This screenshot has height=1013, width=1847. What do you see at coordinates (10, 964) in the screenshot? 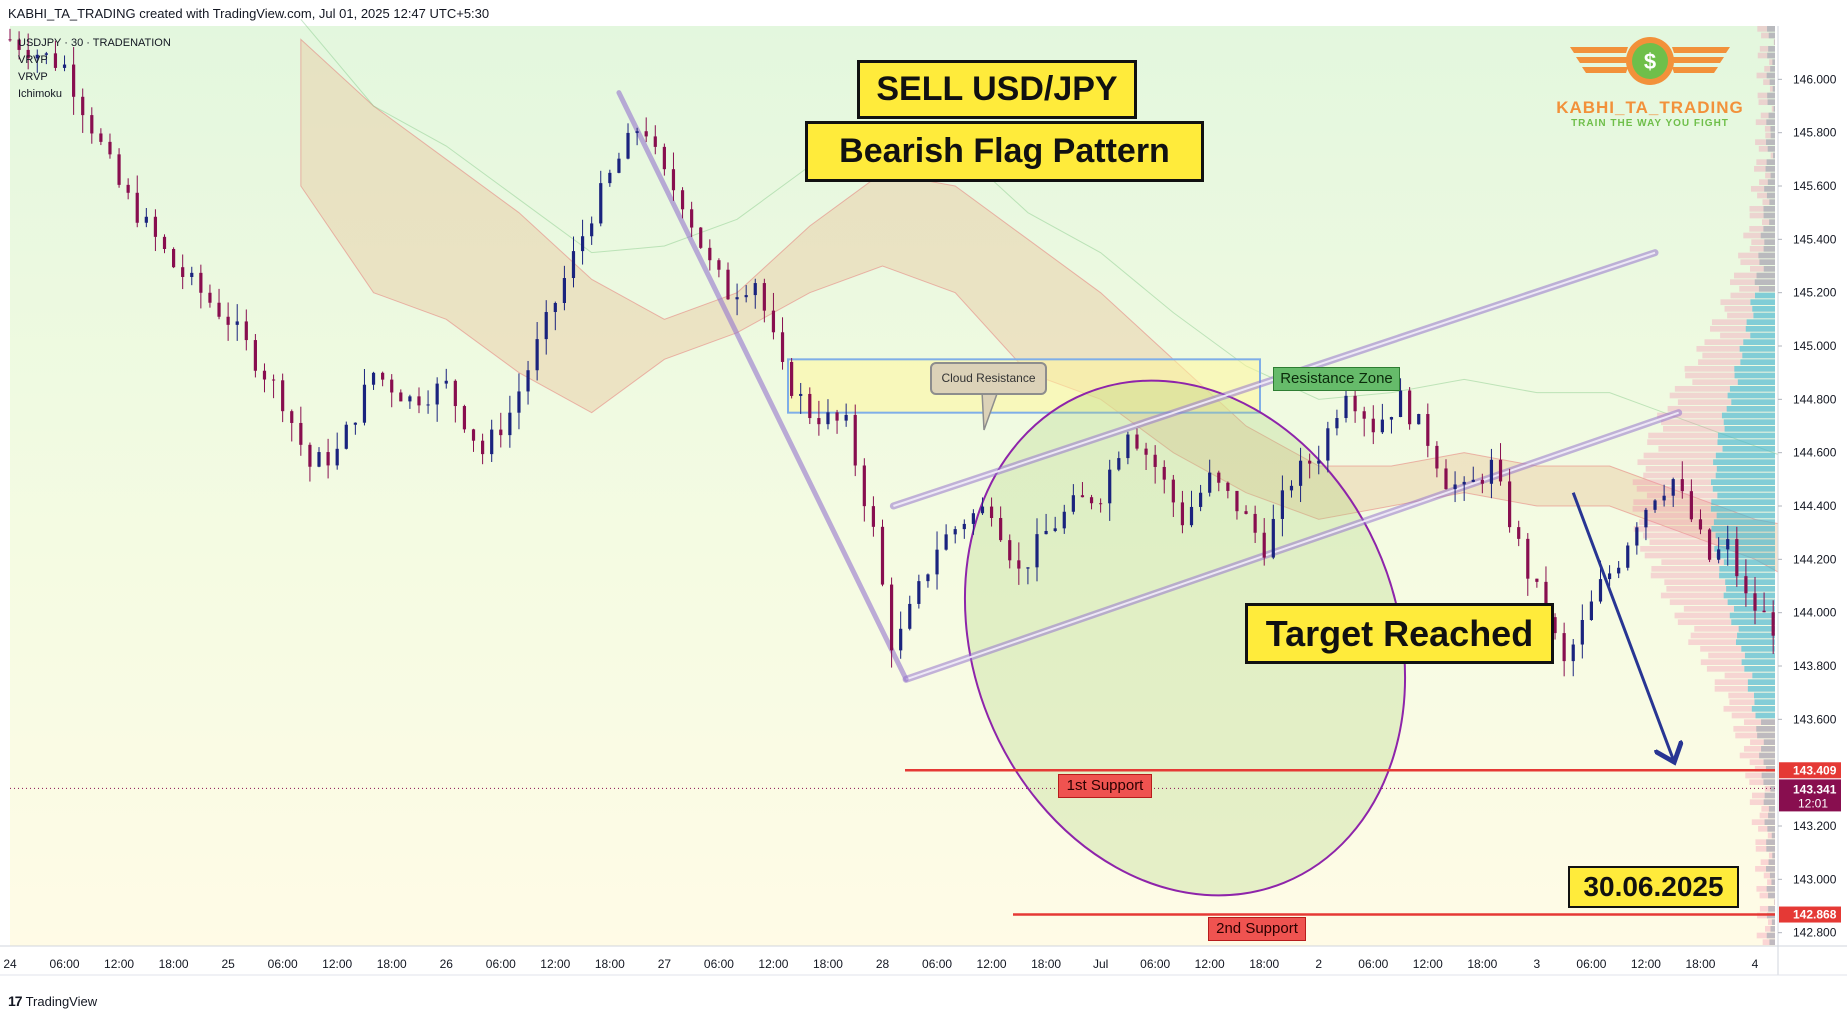
I see `x-tick-label: 24` at bounding box center [10, 964].